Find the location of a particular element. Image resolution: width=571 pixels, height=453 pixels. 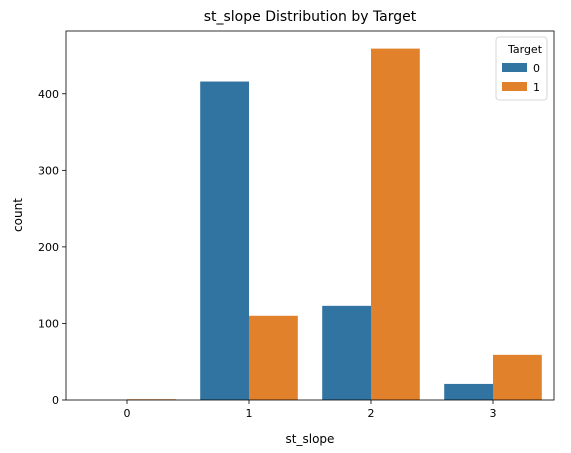

y-axis-ticks: 0 100 200 300 400 is located at coordinates (52, 247).